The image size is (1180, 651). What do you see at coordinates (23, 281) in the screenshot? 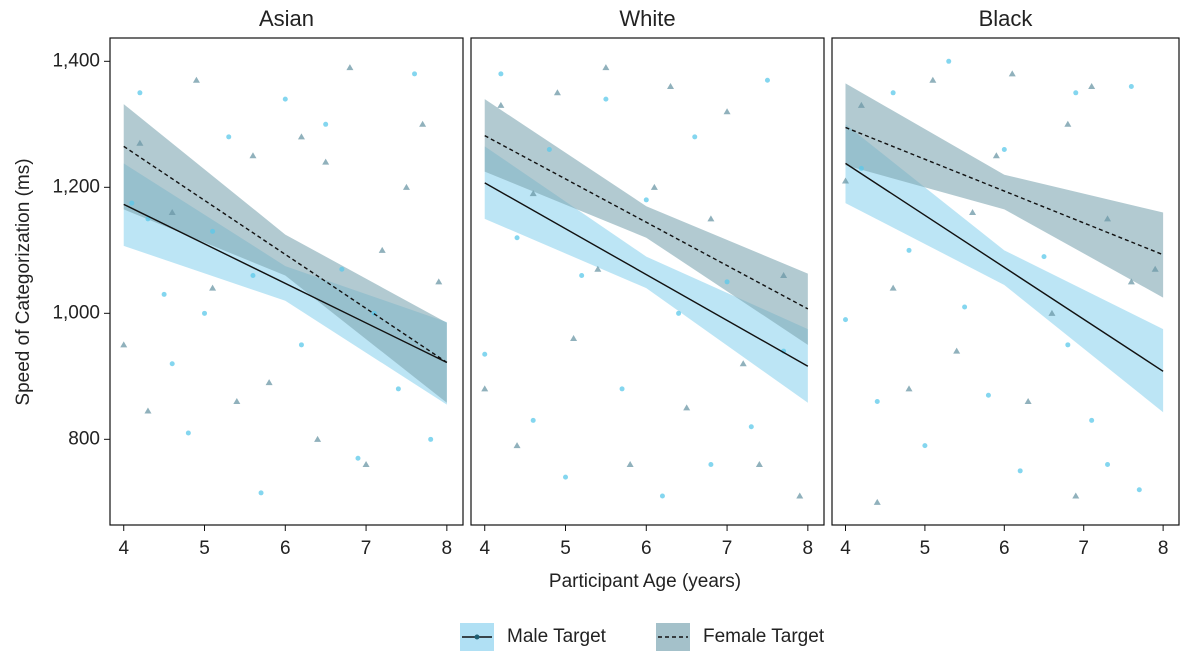
I see `y-axis-label: Speed of Categorization (ms)` at bounding box center [23, 281].